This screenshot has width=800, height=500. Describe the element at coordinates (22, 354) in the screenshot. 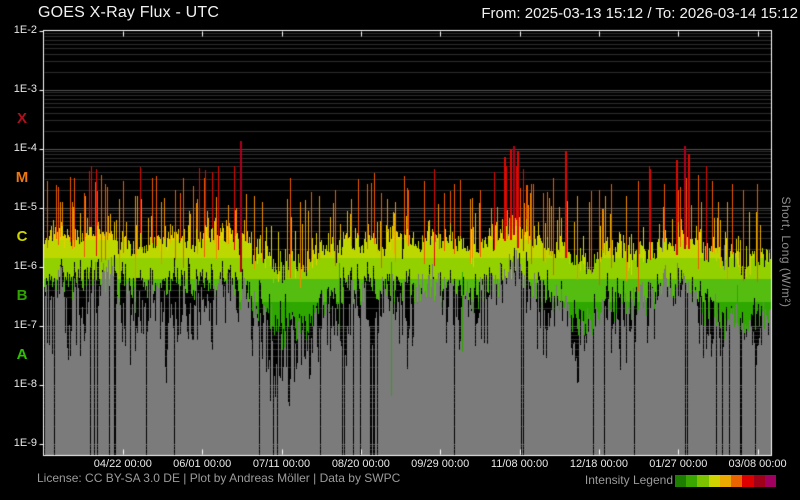

I see `flare-class-label-a: A` at that location.